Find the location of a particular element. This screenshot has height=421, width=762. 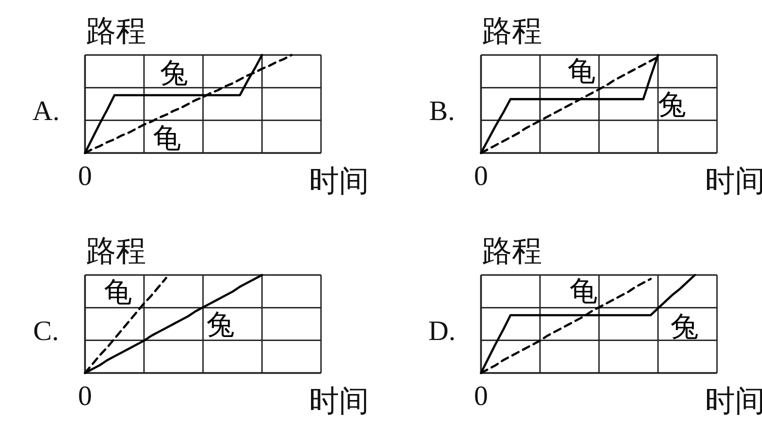

title: C. is located at coordinates (46, 331).